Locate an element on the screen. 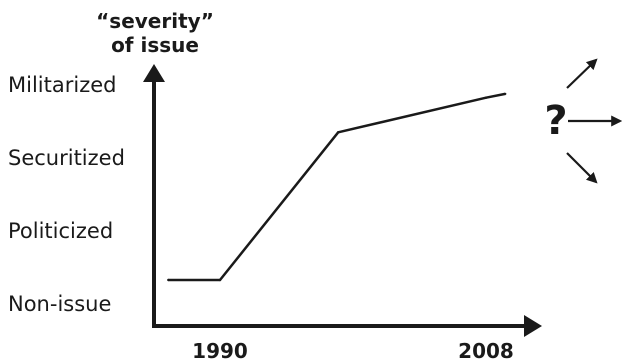 This screenshot has width=626, height=364. level-militarized: Militarized is located at coordinates (62, 85).